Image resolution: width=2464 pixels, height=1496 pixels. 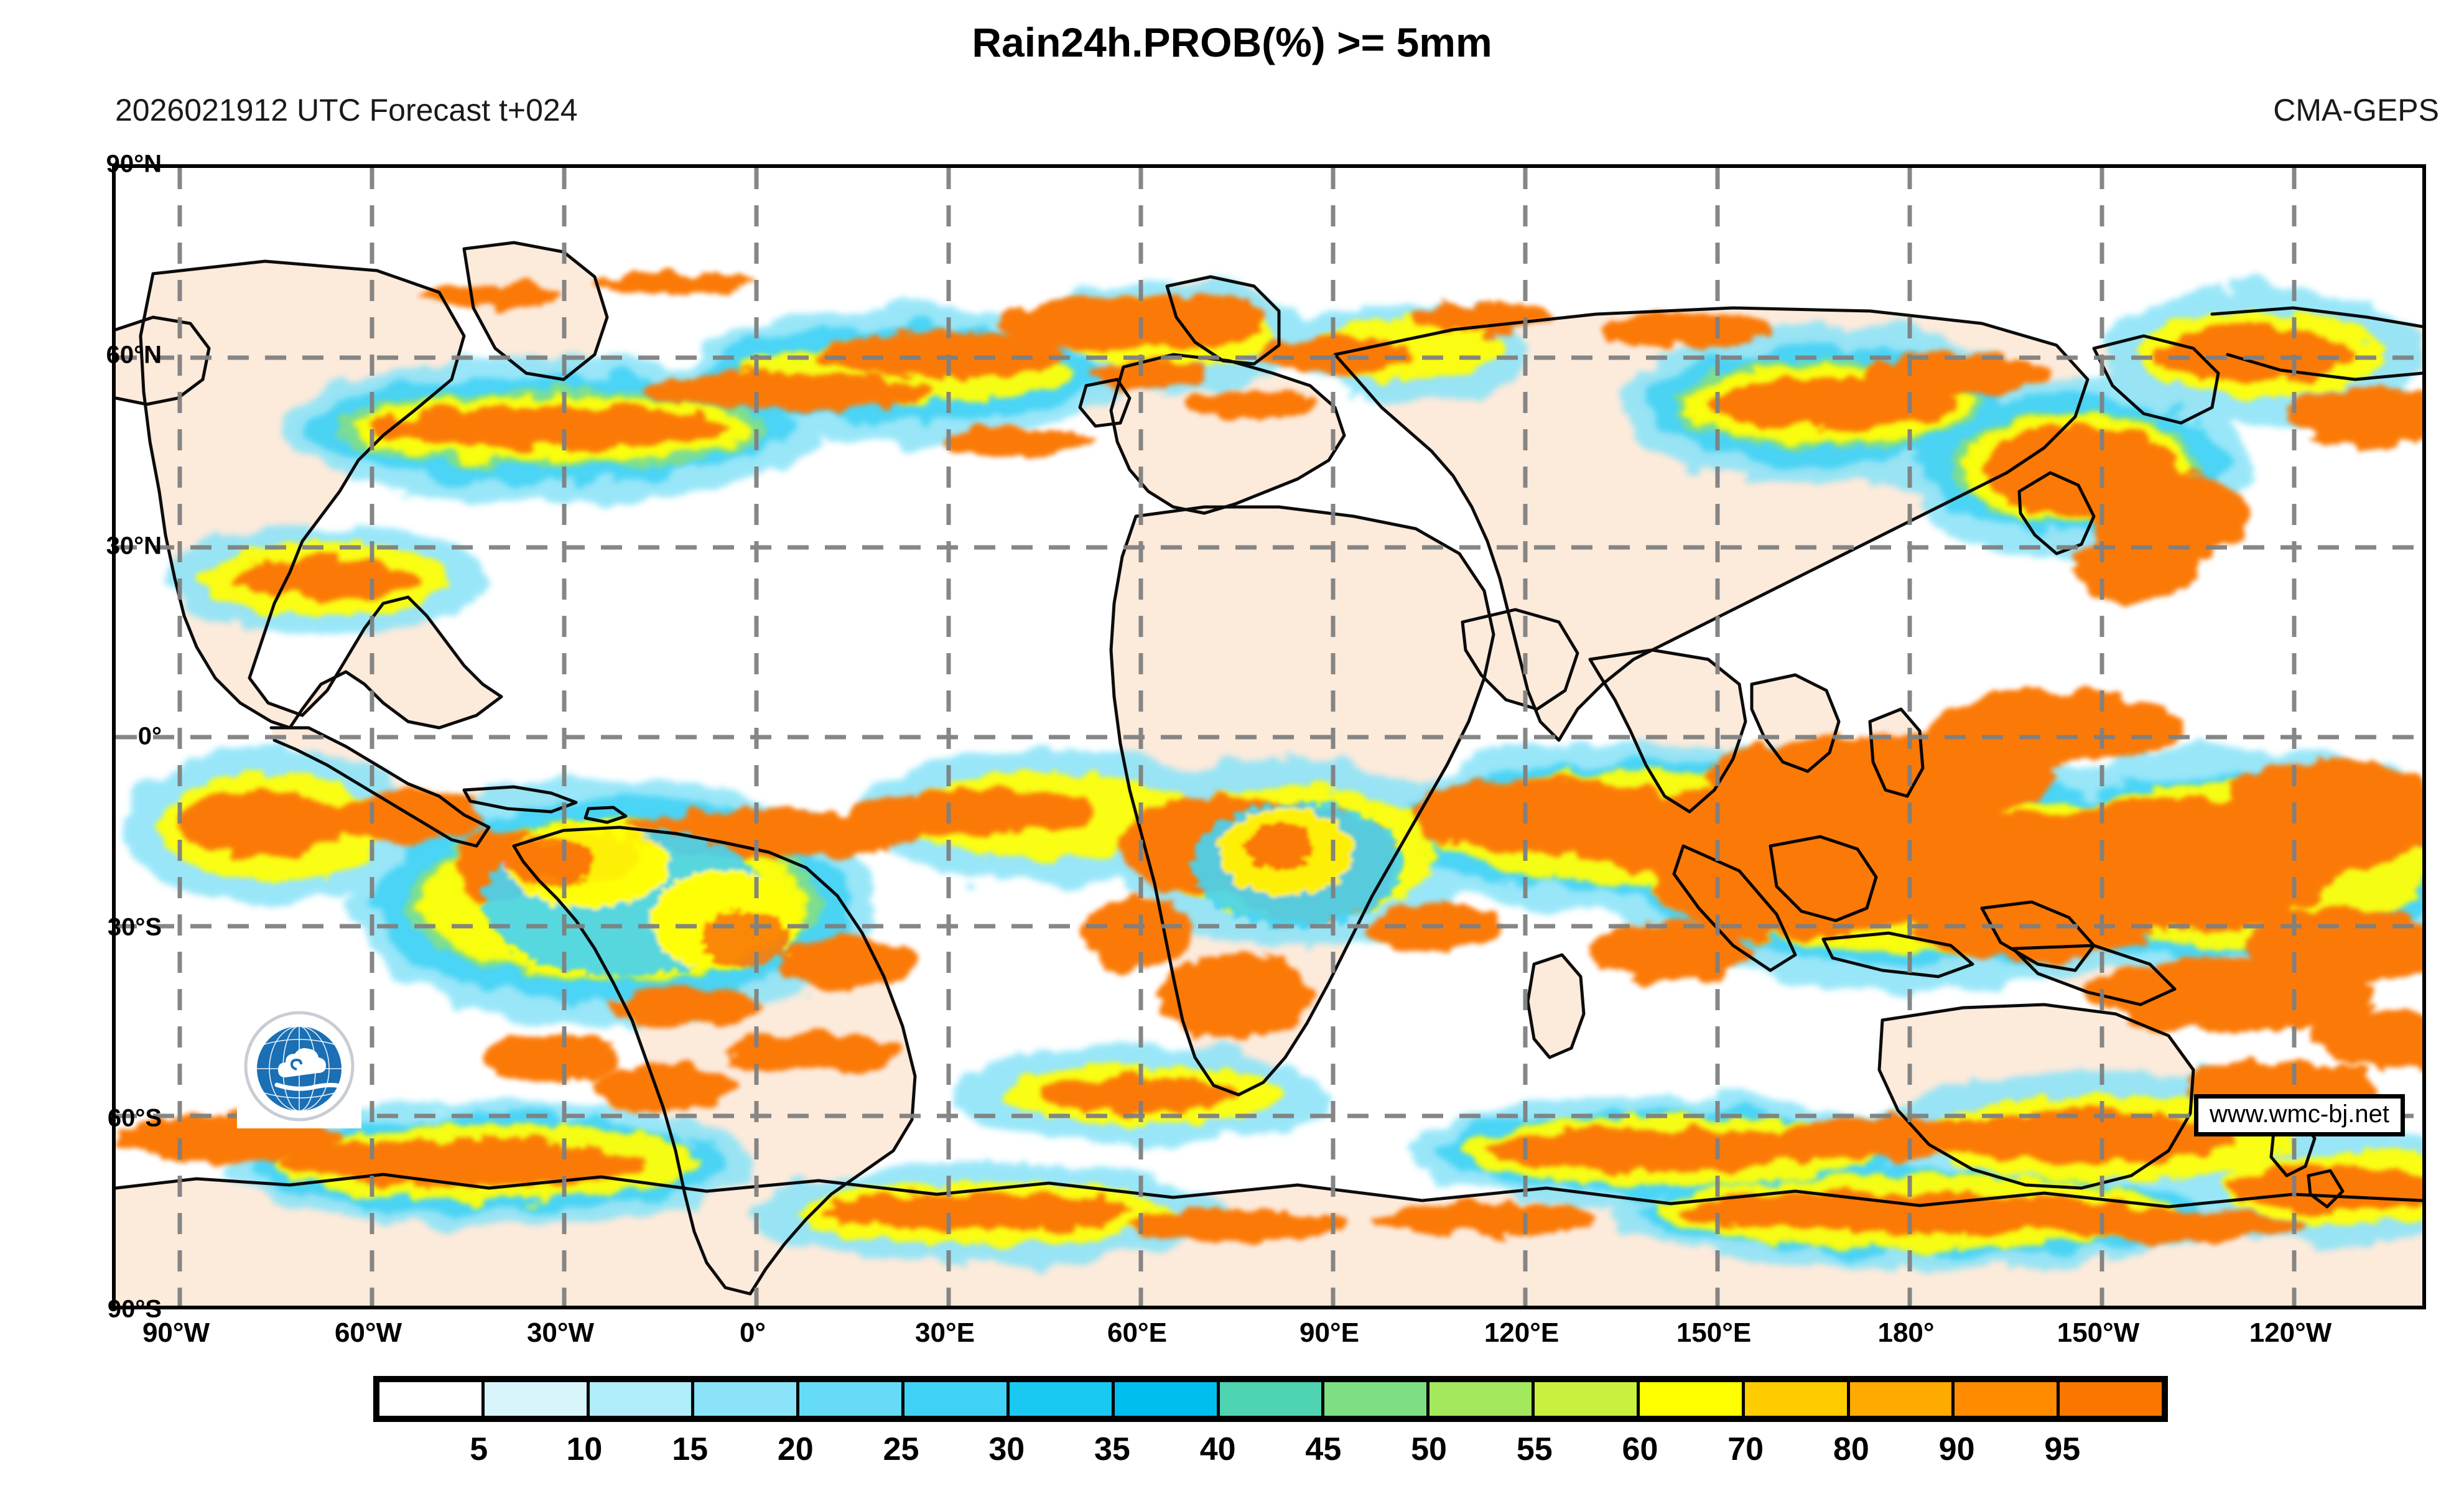 I want to click on colorbar-tick-20: 20, so click(x=795, y=1449).